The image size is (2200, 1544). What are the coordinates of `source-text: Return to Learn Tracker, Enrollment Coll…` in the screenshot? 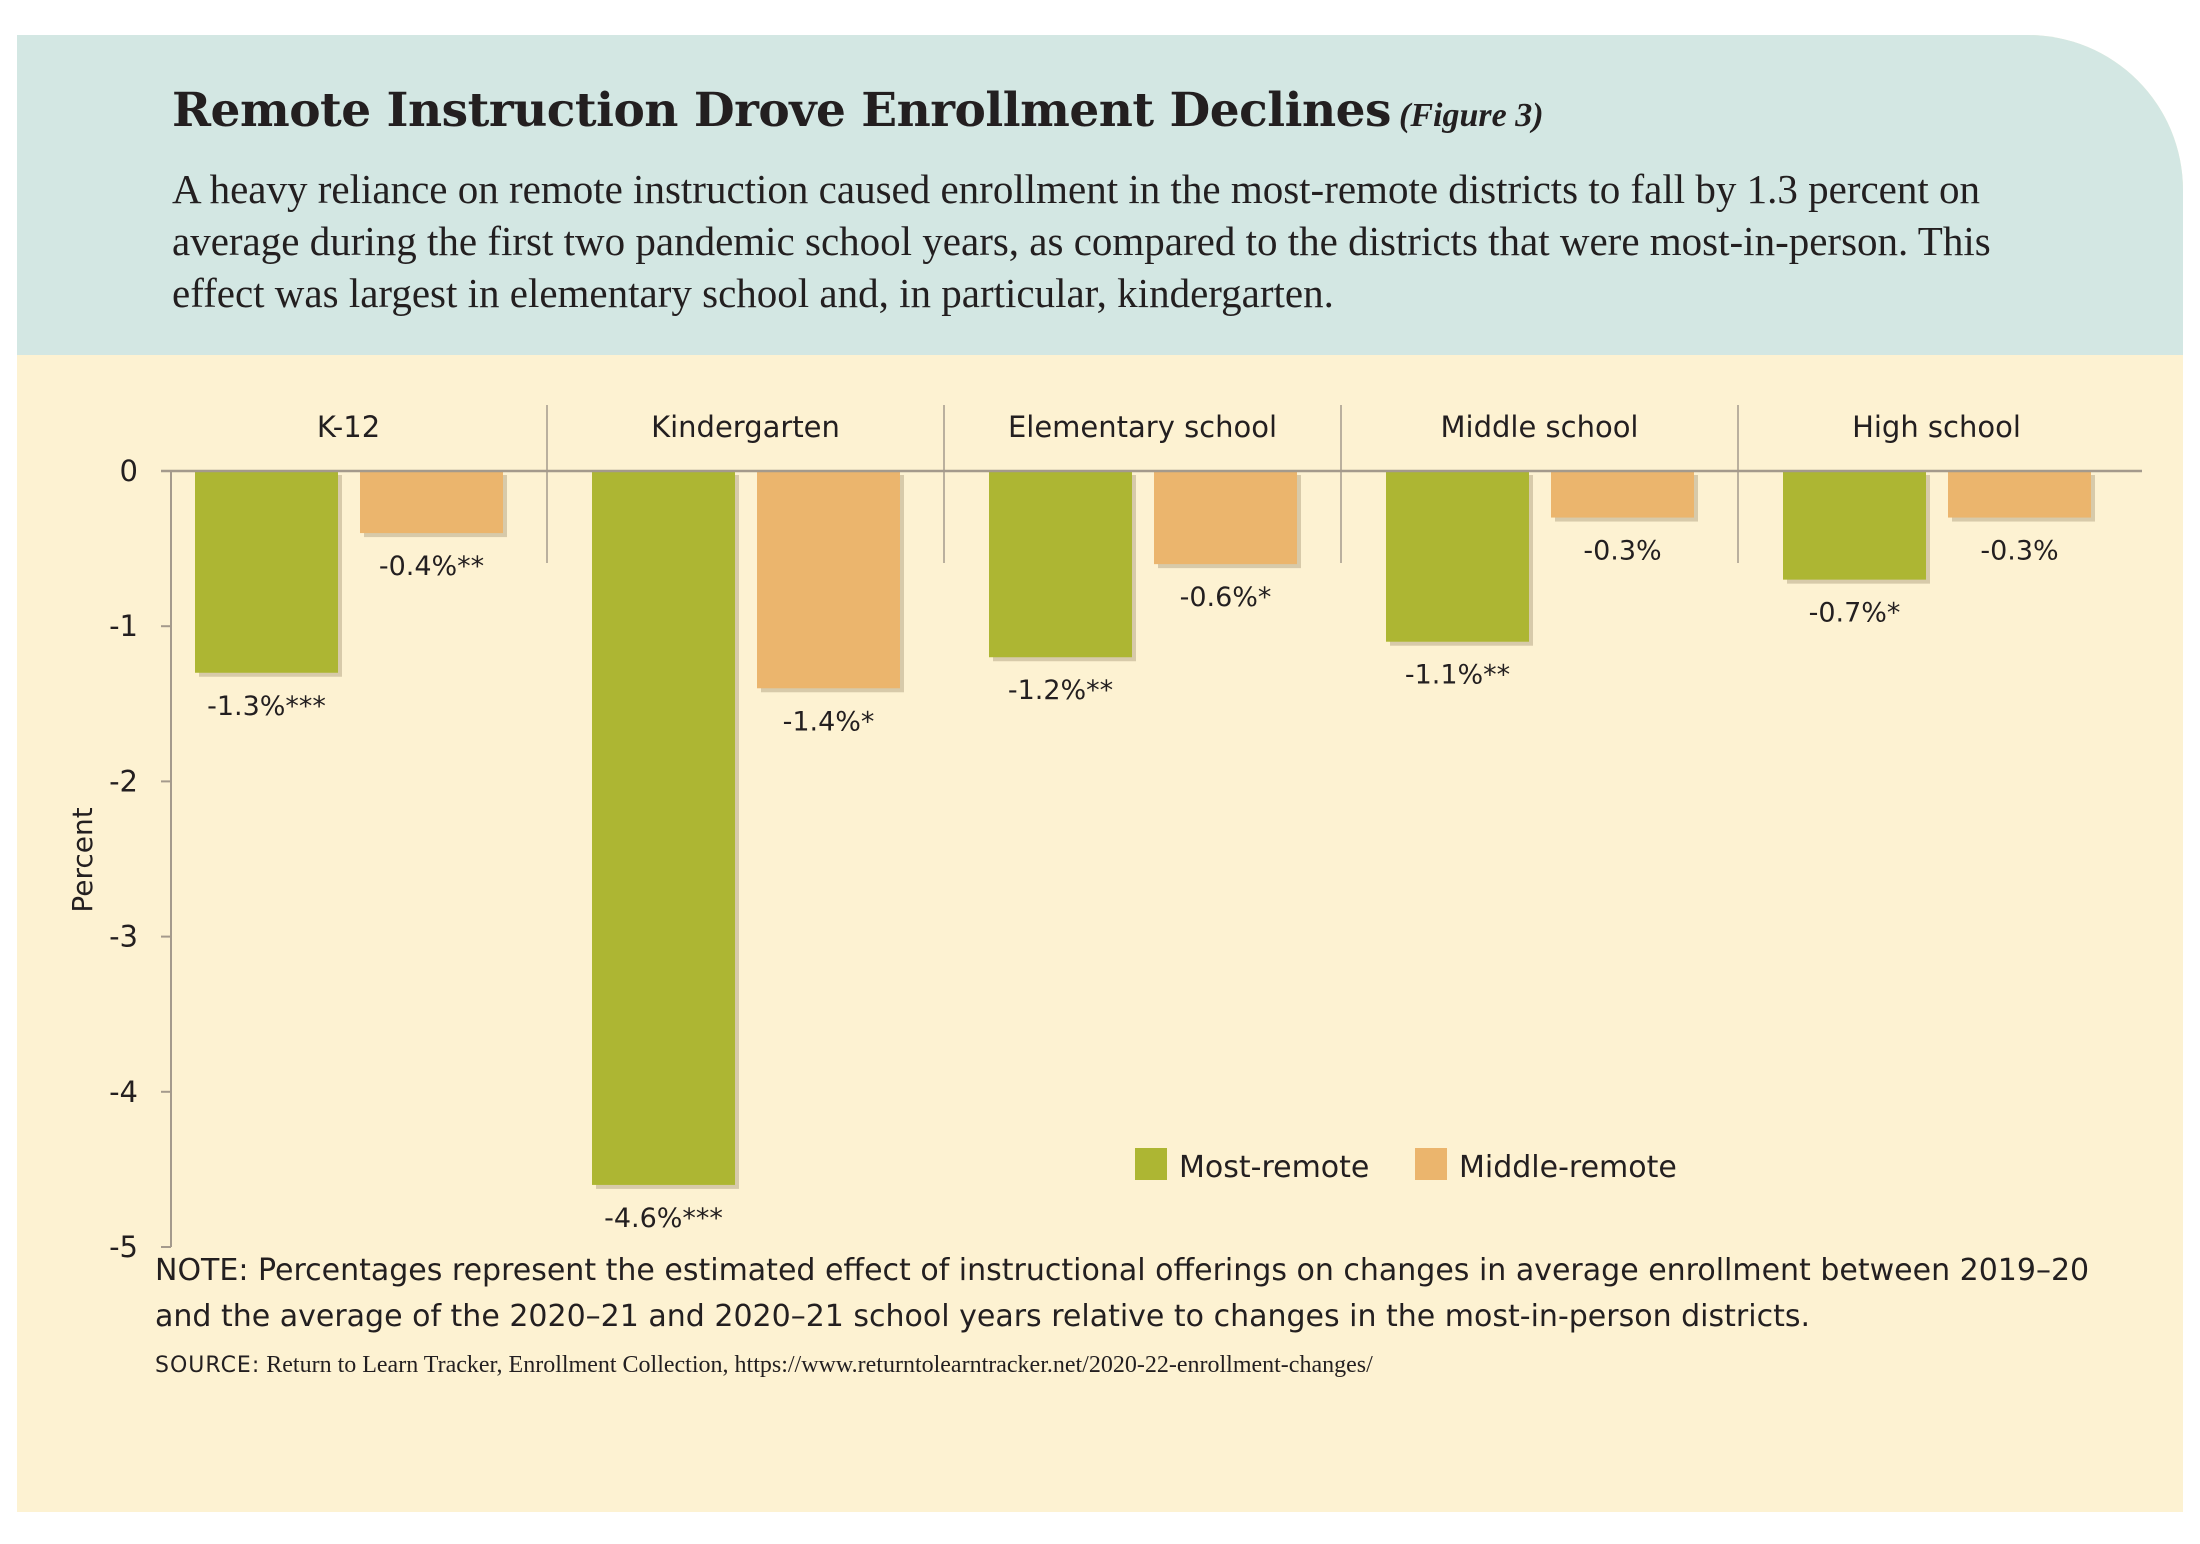 It's located at (819, 1365).